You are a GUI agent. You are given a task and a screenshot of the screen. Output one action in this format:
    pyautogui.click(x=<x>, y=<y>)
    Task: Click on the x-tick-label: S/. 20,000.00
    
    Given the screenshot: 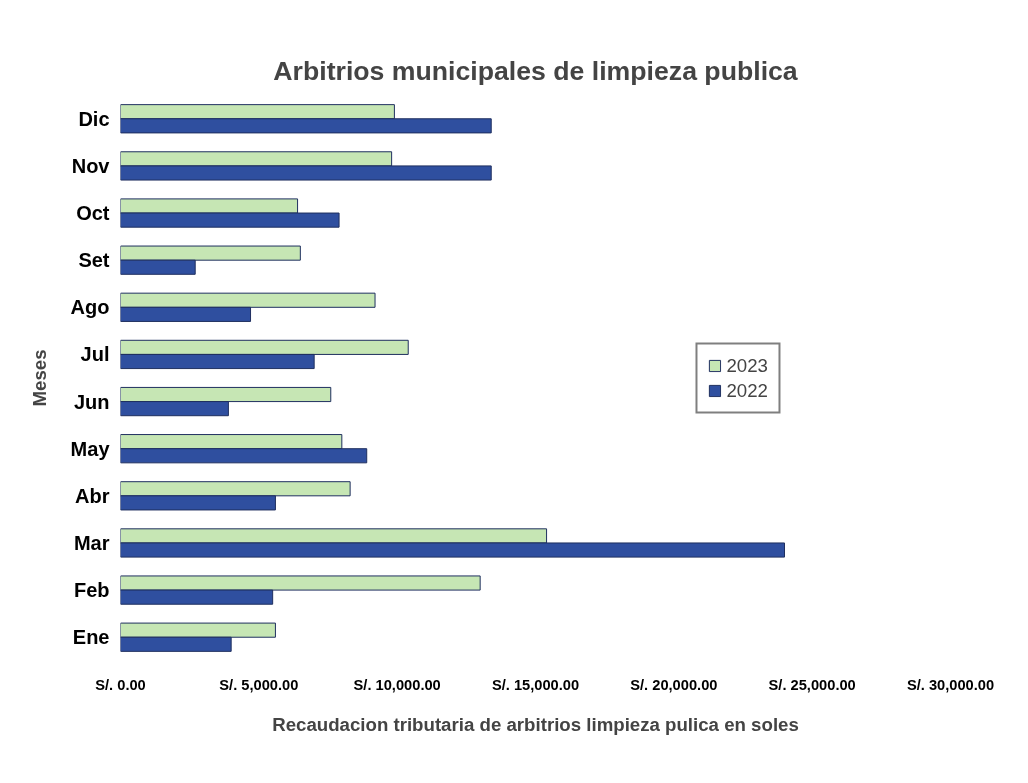 What is the action you would take?
    pyautogui.click(x=674, y=684)
    